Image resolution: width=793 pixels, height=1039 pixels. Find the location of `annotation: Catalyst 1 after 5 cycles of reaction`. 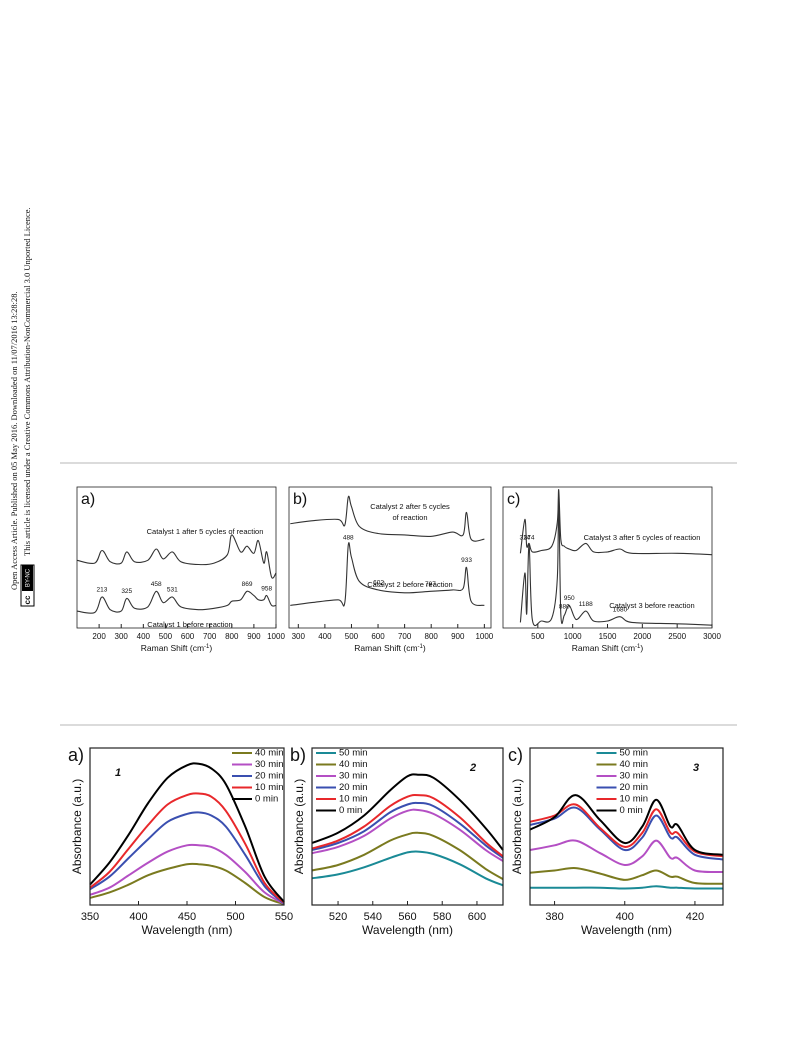

annotation: Catalyst 1 after 5 cycles of reaction is located at coordinates (205, 531).